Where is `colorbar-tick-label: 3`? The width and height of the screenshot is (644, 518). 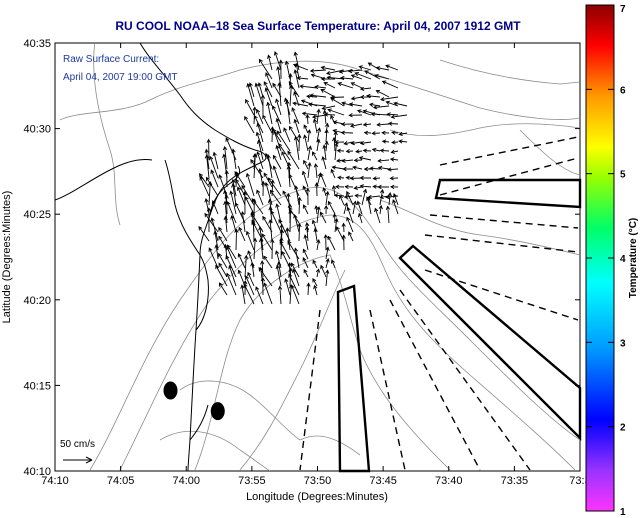 colorbar-tick-label: 3 is located at coordinates (623, 343).